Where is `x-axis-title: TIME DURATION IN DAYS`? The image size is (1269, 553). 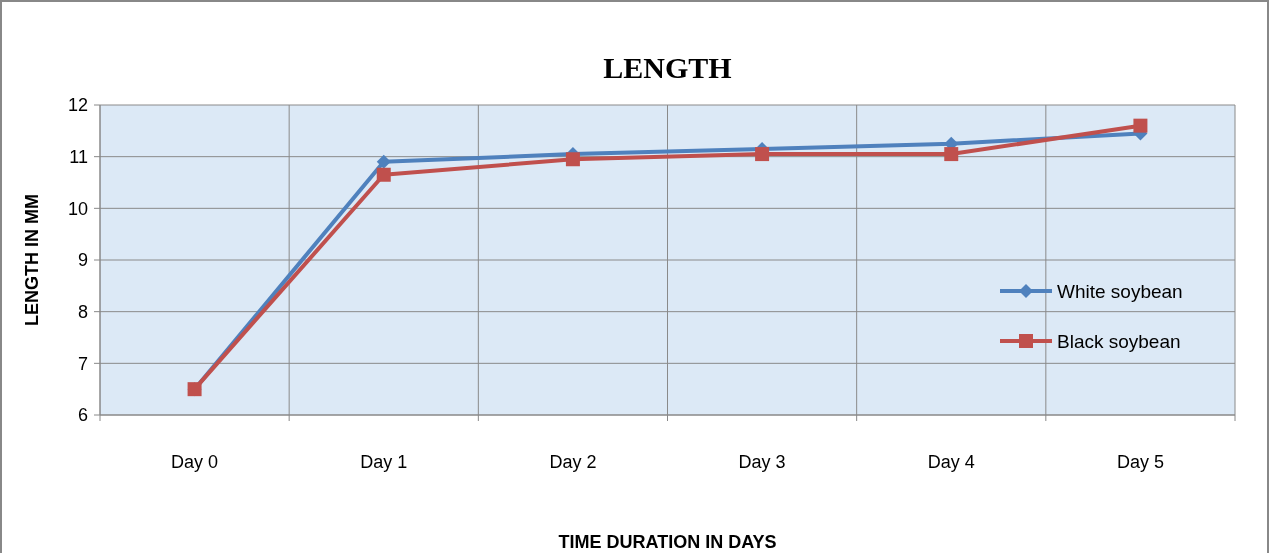
x-axis-title: TIME DURATION IN DAYS is located at coordinates (667, 542).